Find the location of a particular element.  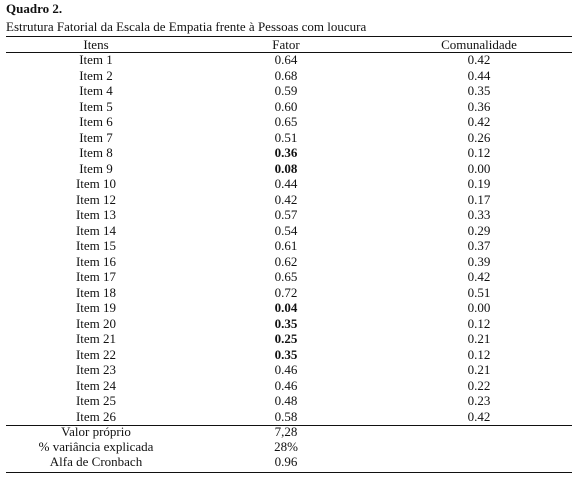

fator-cell: 0.64 is located at coordinates (286, 59).